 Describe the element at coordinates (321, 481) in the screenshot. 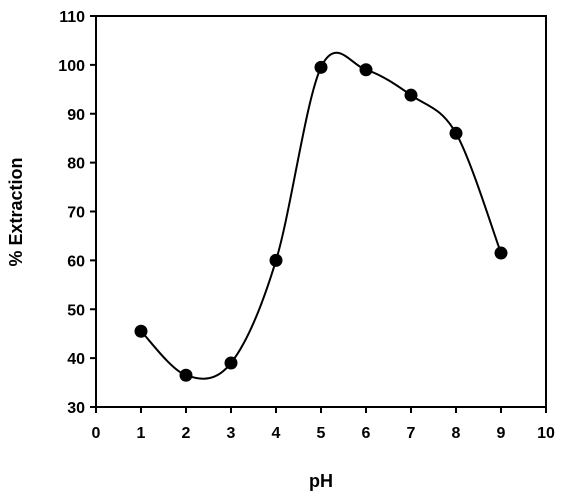

I see `x-axis-title: pH` at that location.